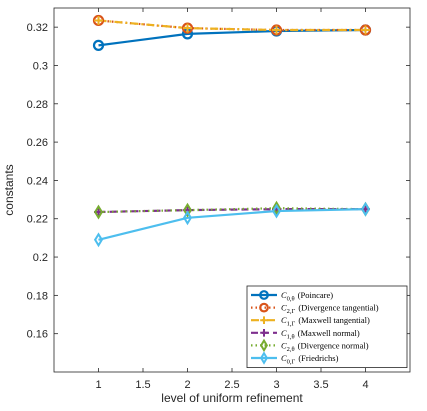 This screenshot has width=427, height=411. I want to click on legend-description: (Divergence tangential), so click(338, 308).